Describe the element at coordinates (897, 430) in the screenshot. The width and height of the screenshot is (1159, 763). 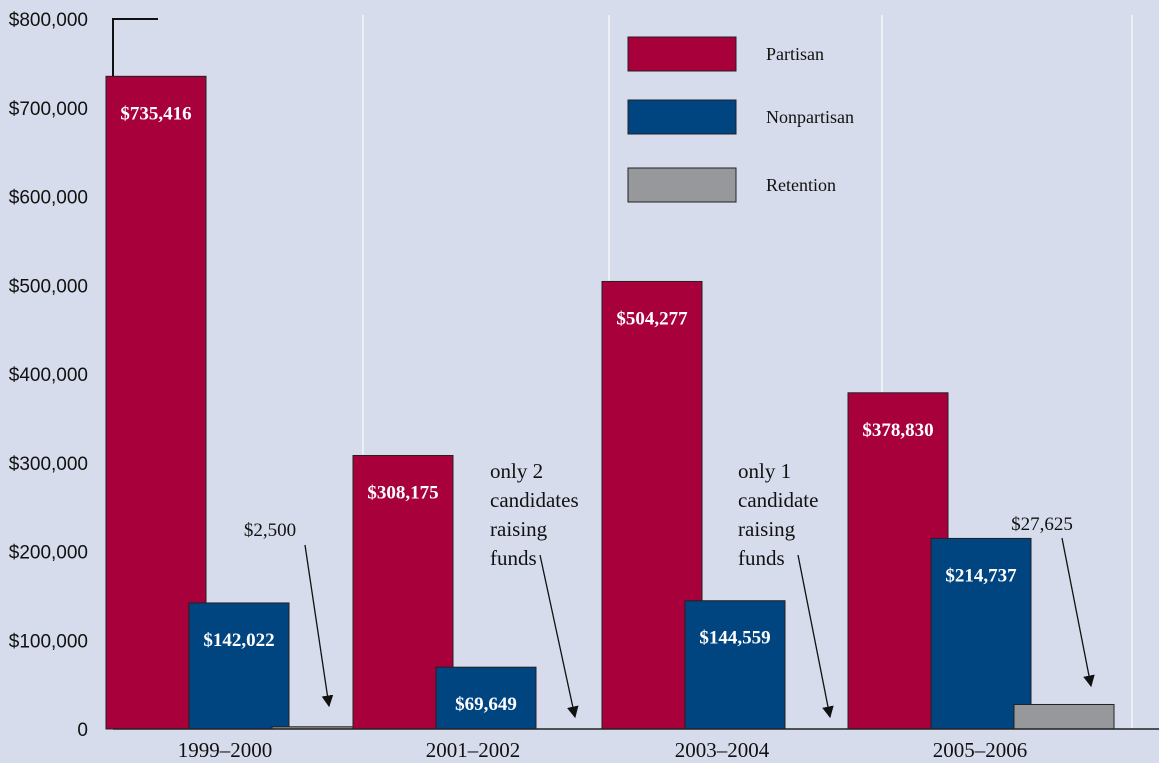
I see `data-label-partisan-4: $378,830` at that location.